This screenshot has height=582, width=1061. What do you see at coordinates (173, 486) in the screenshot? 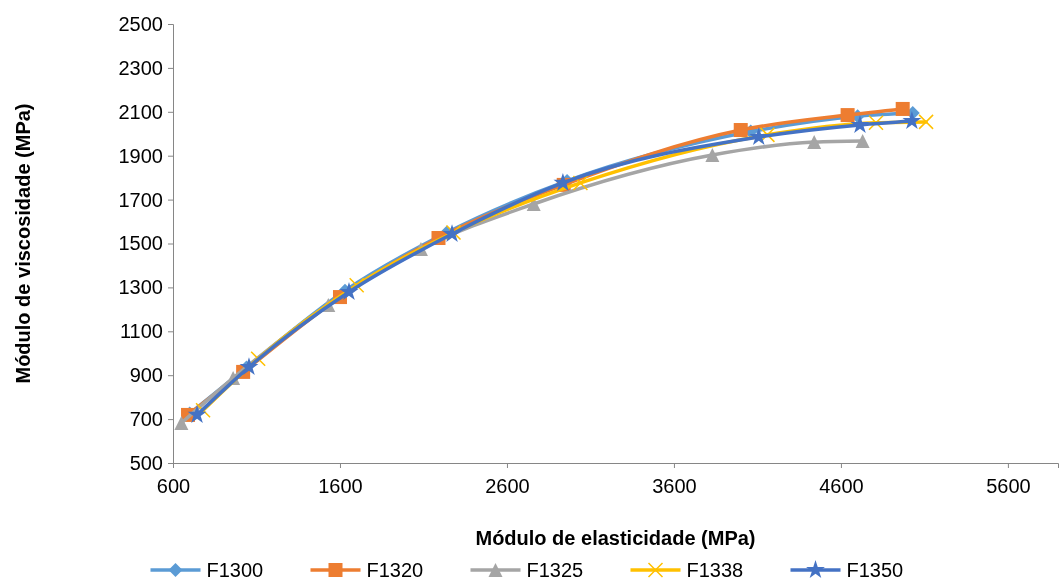
I see `x-tick-label: 600` at bounding box center [173, 486].